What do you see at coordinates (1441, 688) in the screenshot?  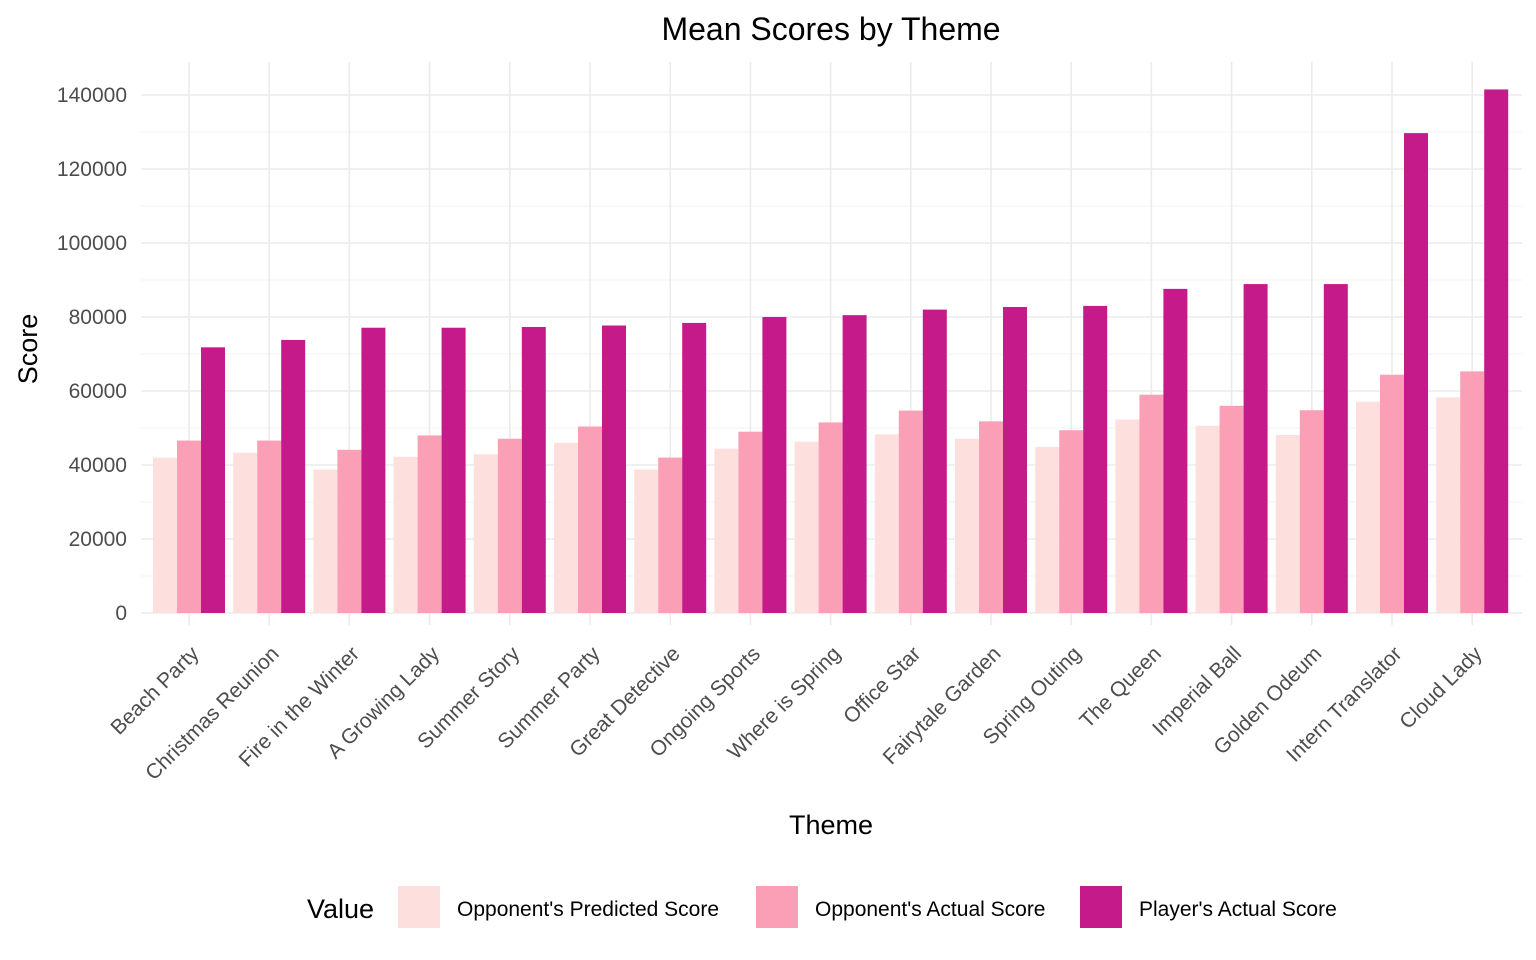 I see `x-tick-label: Cloud Lady` at bounding box center [1441, 688].